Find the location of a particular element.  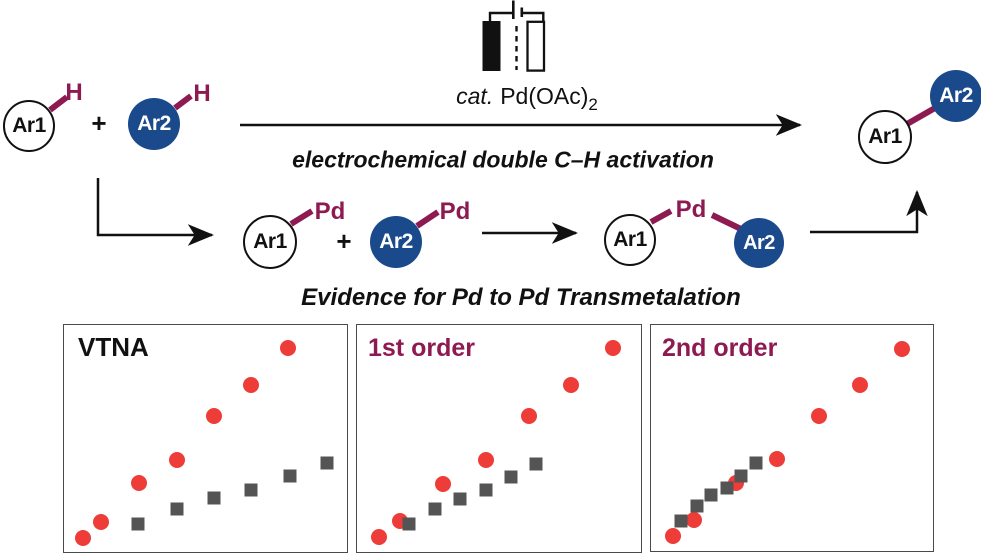

first-order-panel: 1st order is located at coordinates (499, 438).